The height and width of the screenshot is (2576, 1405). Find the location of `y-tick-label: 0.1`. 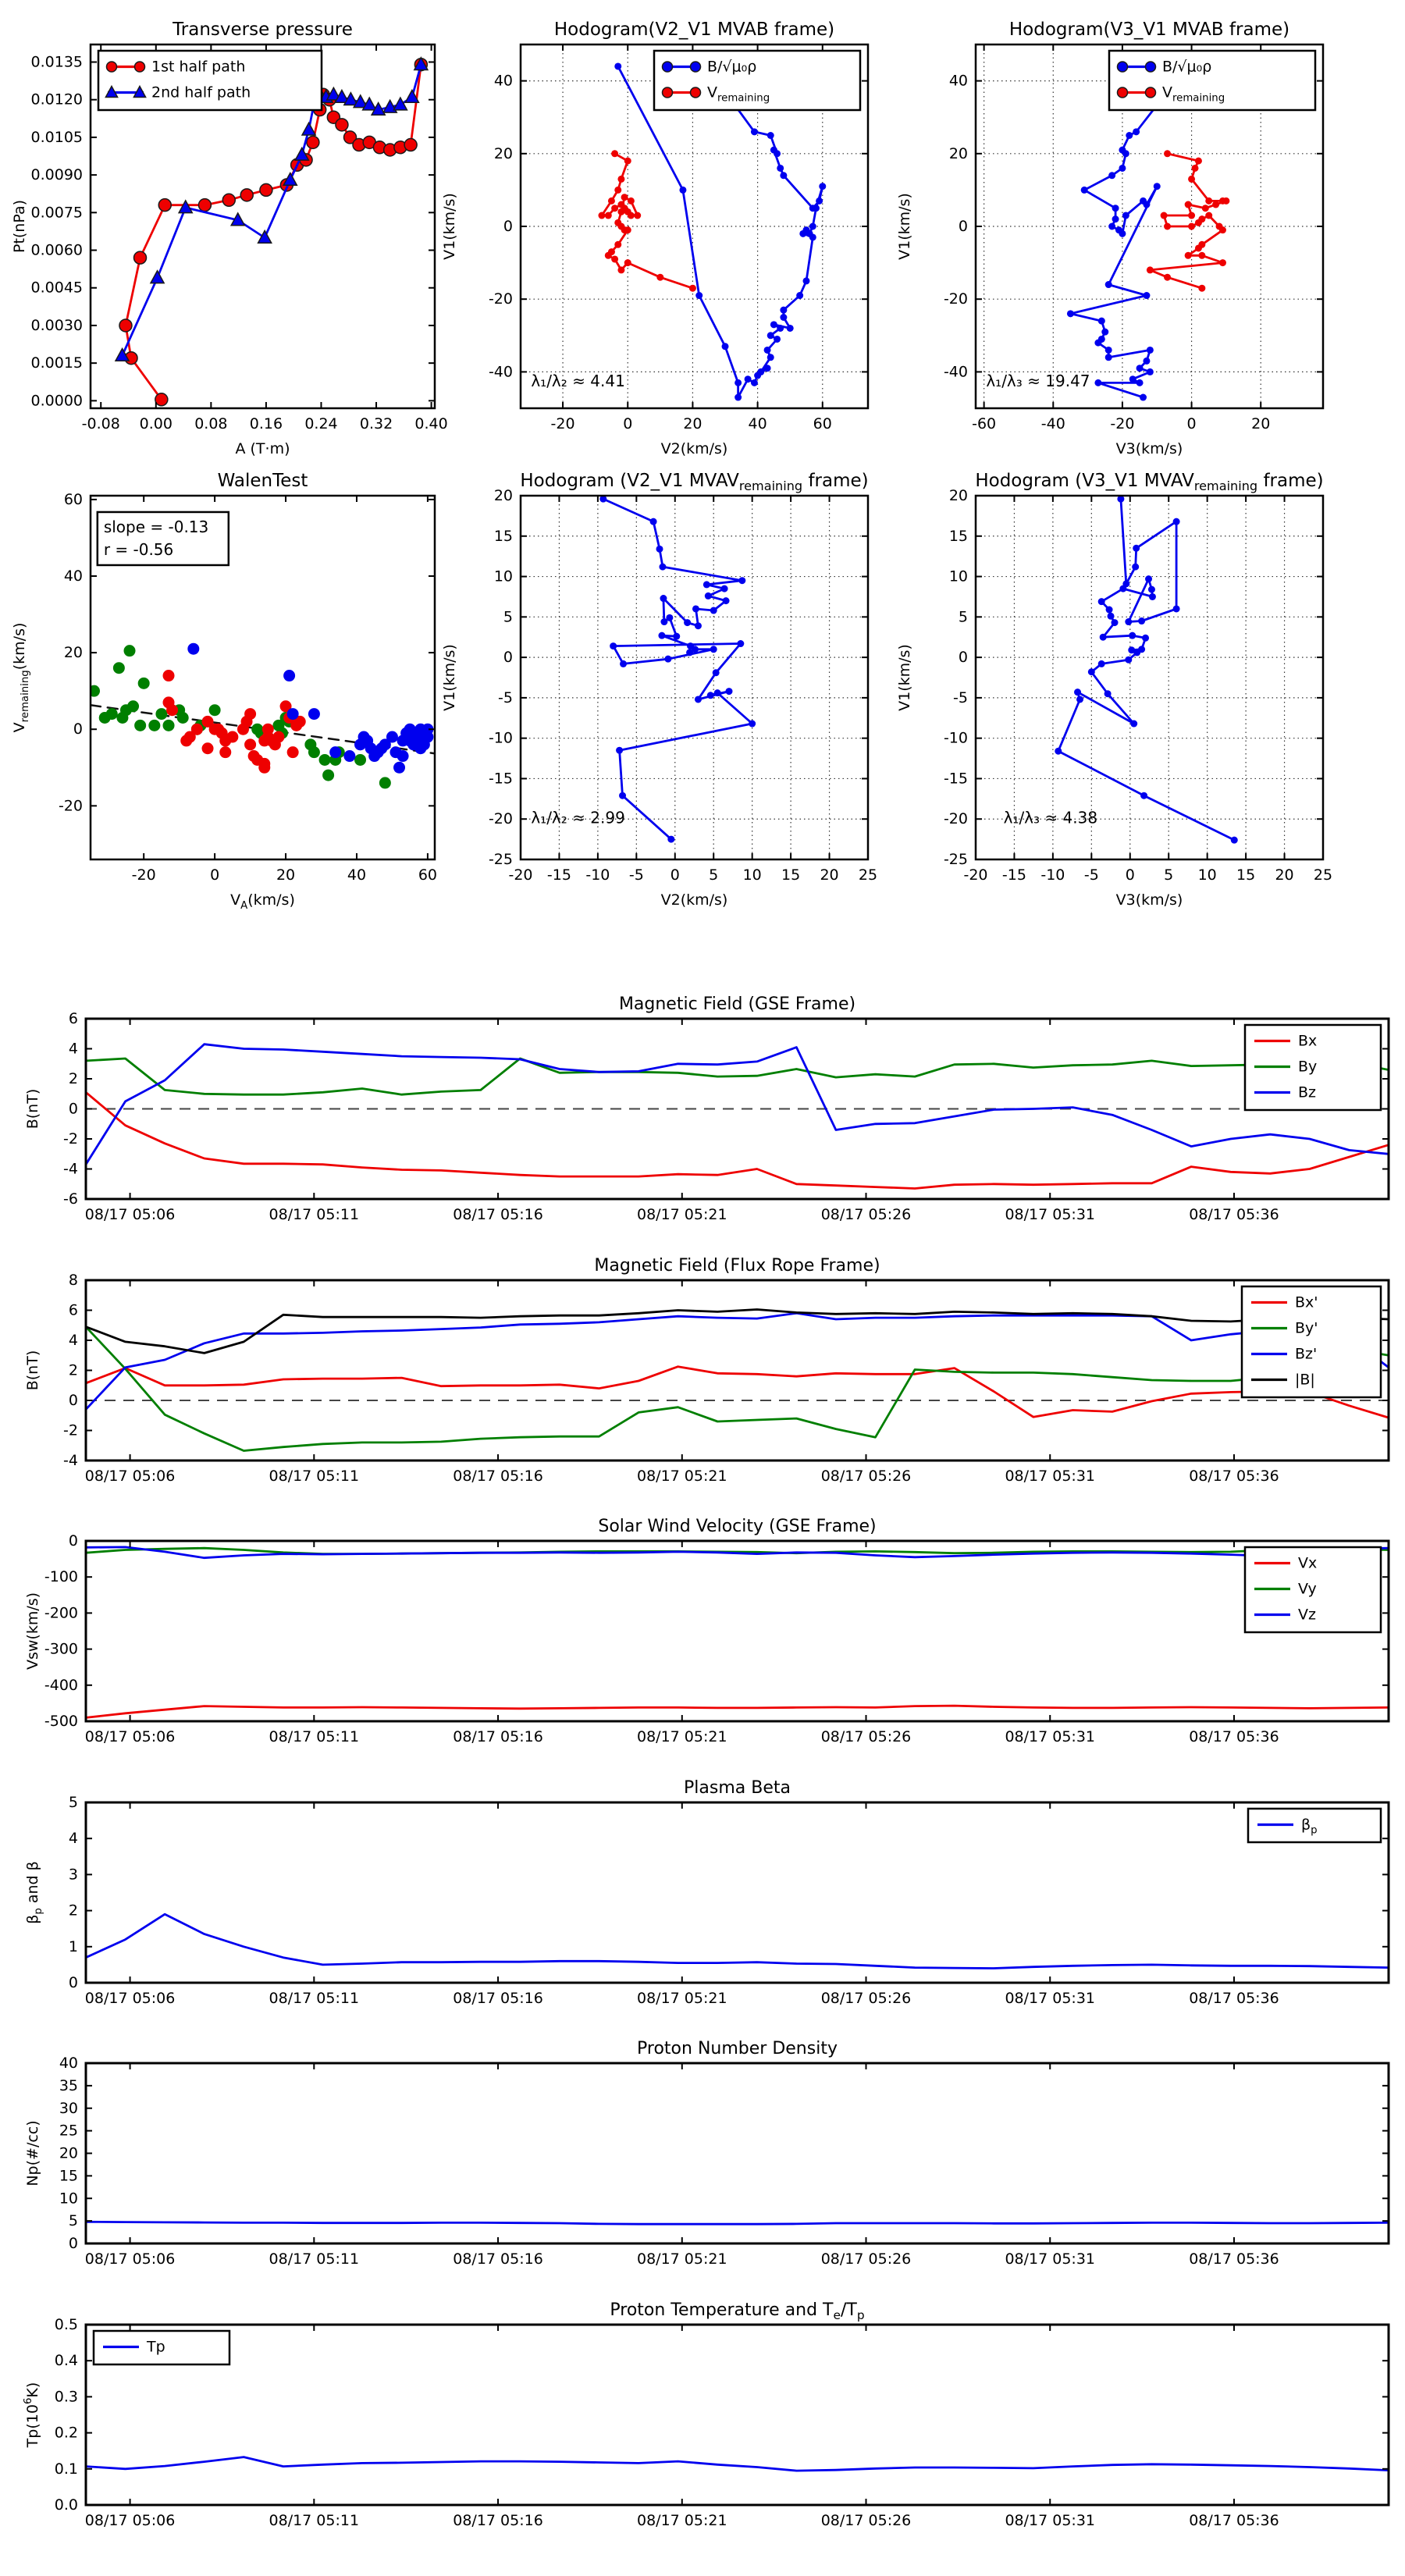

y-tick-label: 0.1 is located at coordinates (67, 2469).